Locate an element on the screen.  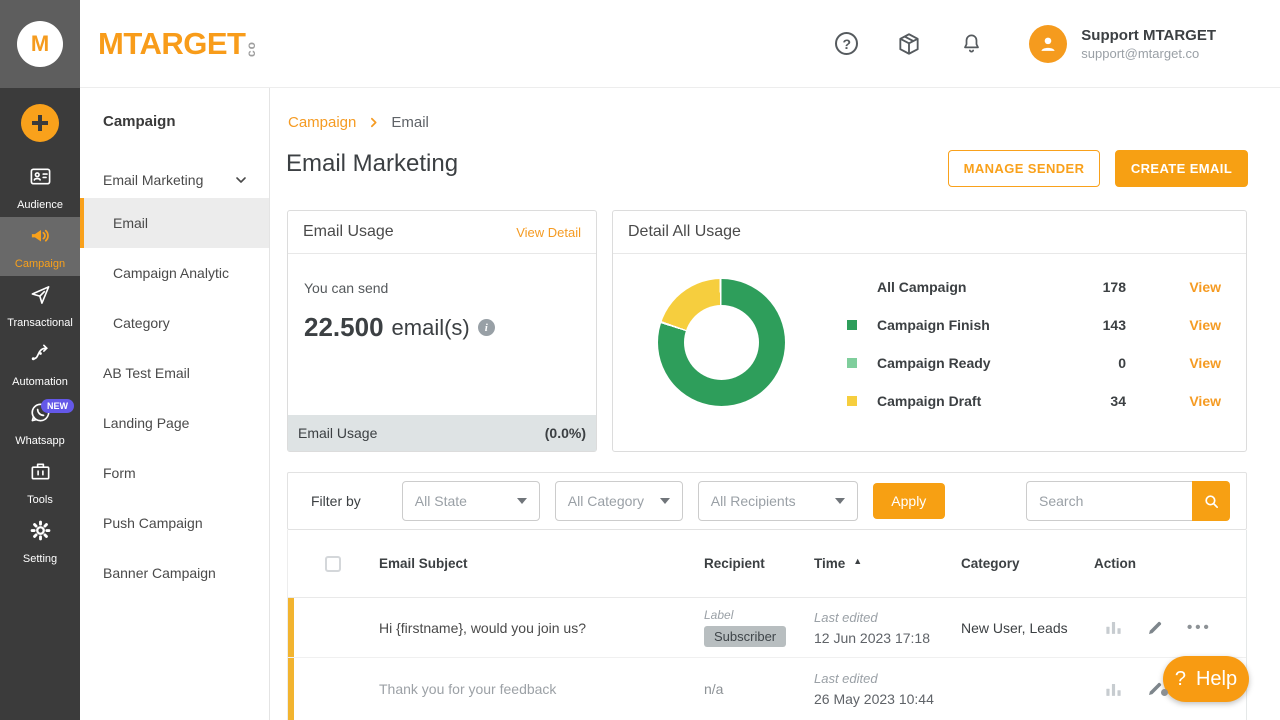
recipients-dropdown: All Recipients is located at coordinates (777, 501).